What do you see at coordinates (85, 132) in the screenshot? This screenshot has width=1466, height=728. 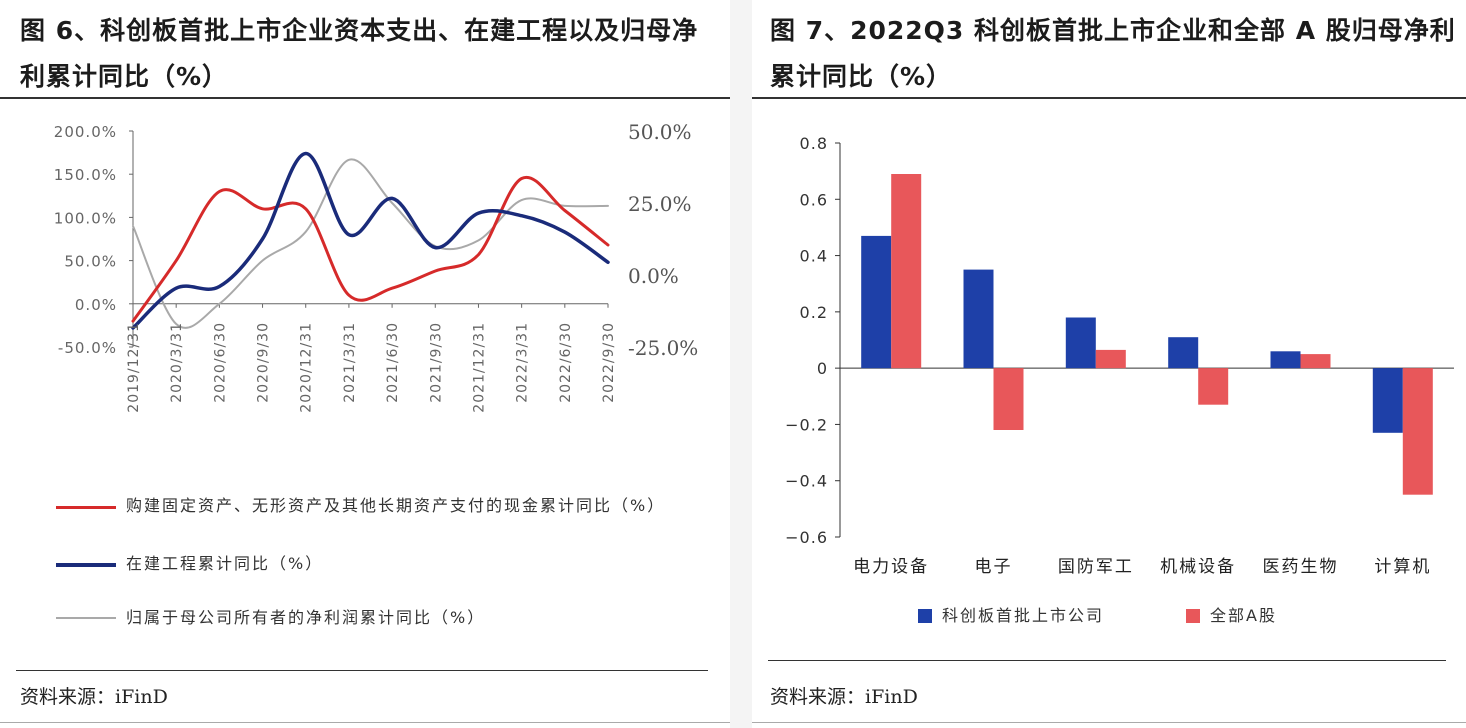 I see `y-left-tick-label: 200.0%` at bounding box center [85, 132].